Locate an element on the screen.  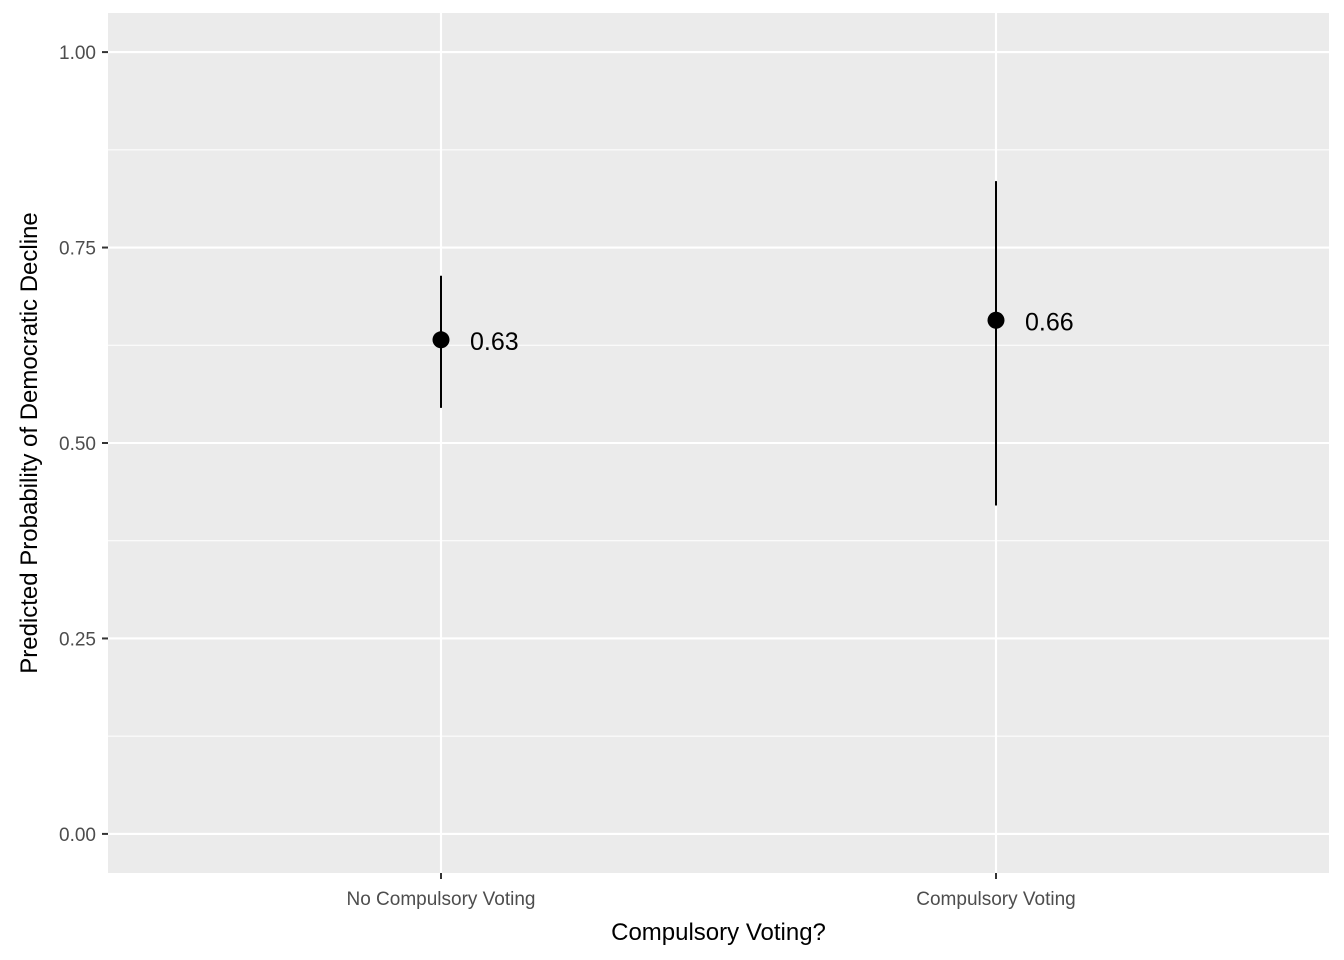
y-tick-label: 1.00 is located at coordinates (77, 53).